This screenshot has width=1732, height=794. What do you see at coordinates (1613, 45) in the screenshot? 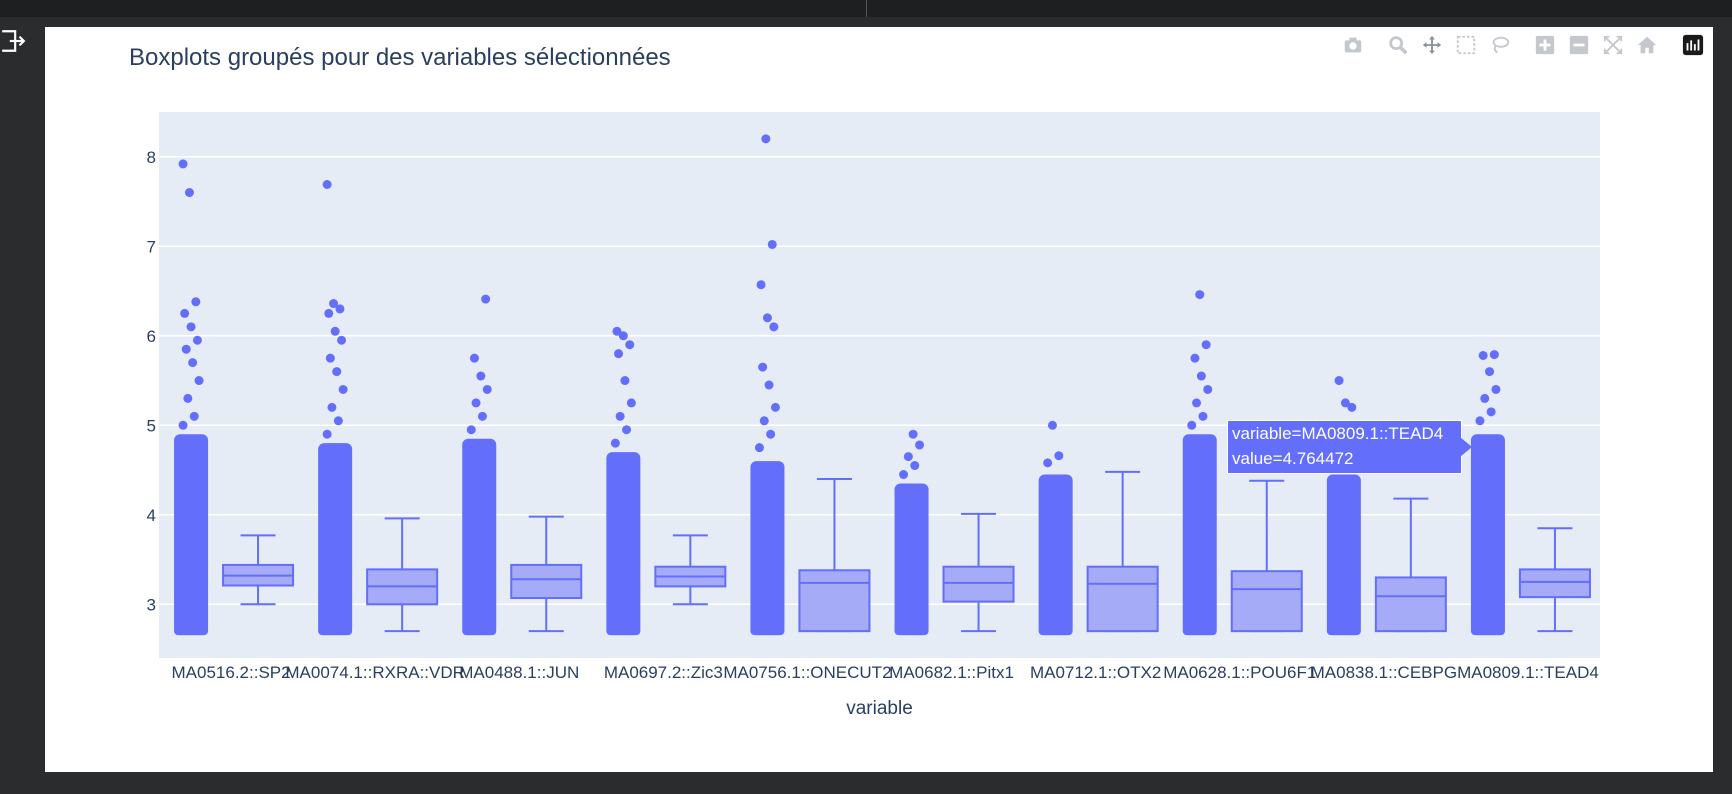
I see `autoscale-icon` at bounding box center [1613, 45].